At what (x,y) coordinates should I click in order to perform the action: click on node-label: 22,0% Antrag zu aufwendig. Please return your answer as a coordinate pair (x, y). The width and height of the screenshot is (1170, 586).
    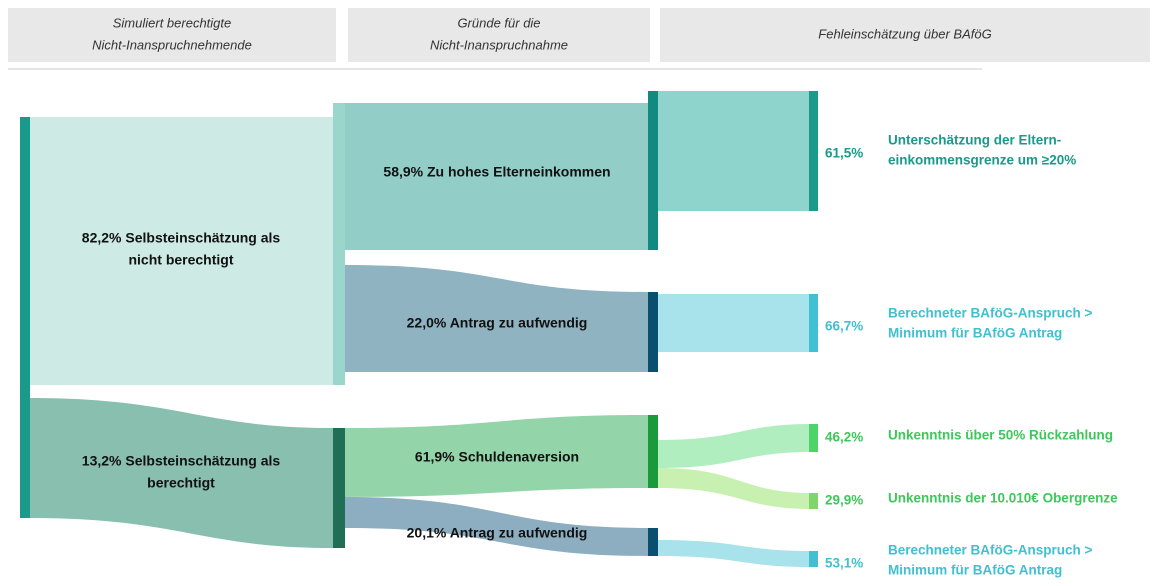
    Looking at the image, I should click on (497, 323).